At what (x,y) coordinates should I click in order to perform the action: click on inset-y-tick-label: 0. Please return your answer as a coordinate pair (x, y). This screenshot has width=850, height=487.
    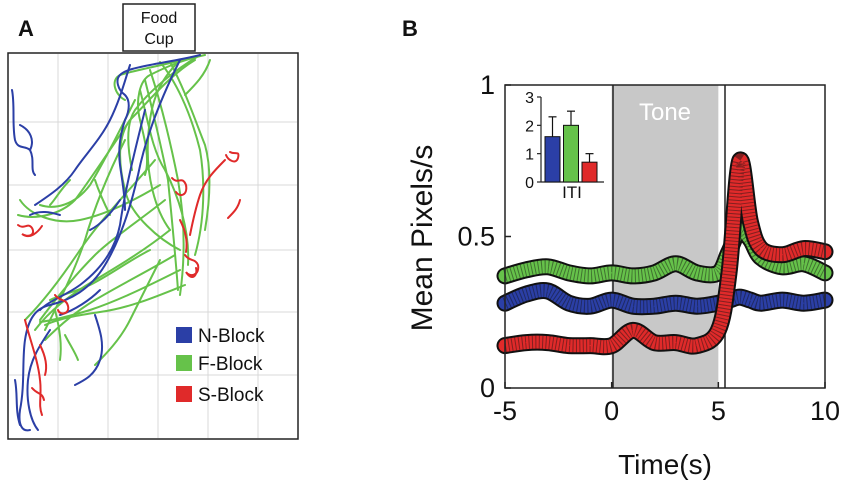
    Looking at the image, I should click on (529, 183).